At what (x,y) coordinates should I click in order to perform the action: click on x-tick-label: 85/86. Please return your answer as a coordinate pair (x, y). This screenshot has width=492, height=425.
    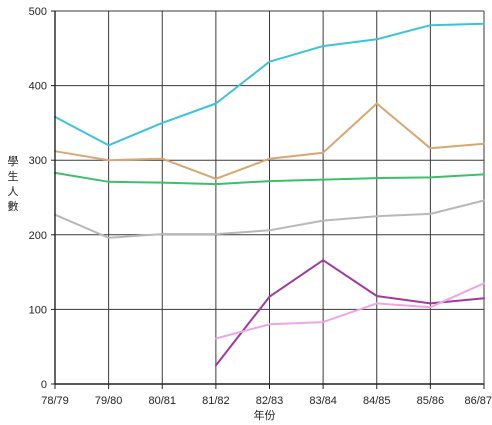
    Looking at the image, I should click on (431, 401).